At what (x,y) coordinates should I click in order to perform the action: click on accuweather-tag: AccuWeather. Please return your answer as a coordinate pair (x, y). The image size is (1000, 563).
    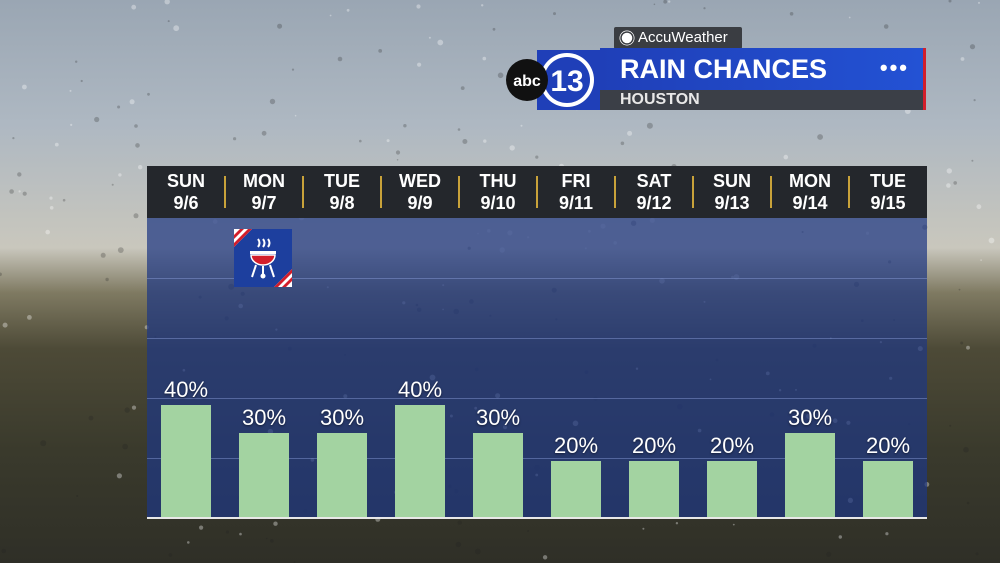
    Looking at the image, I should click on (678, 38).